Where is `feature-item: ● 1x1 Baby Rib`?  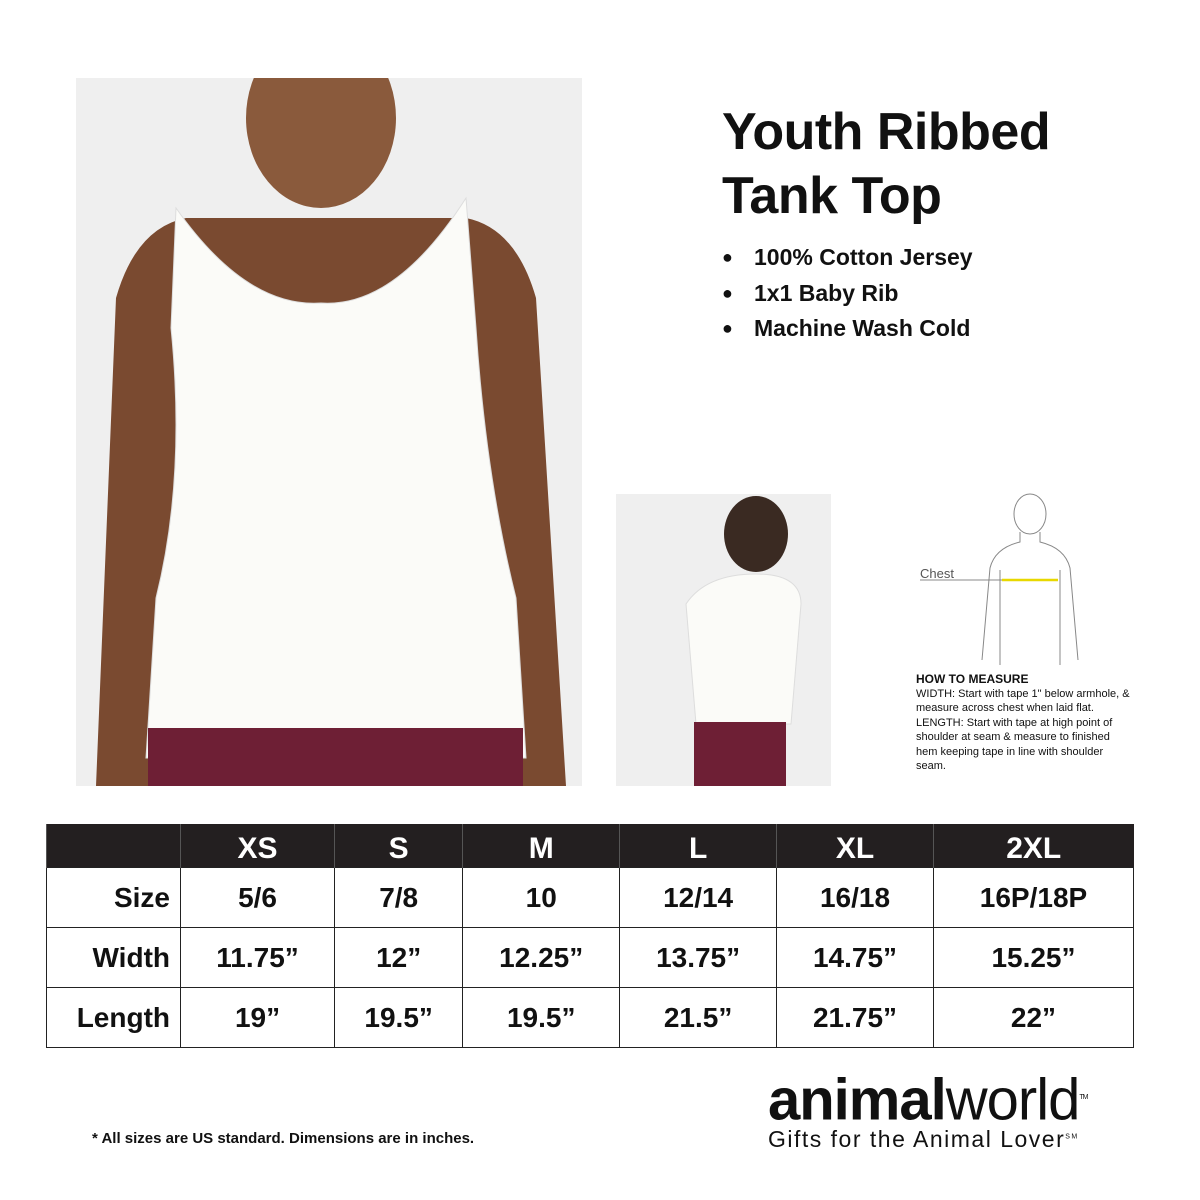
feature-item: ● 1x1 Baby Rib is located at coordinates (847, 294).